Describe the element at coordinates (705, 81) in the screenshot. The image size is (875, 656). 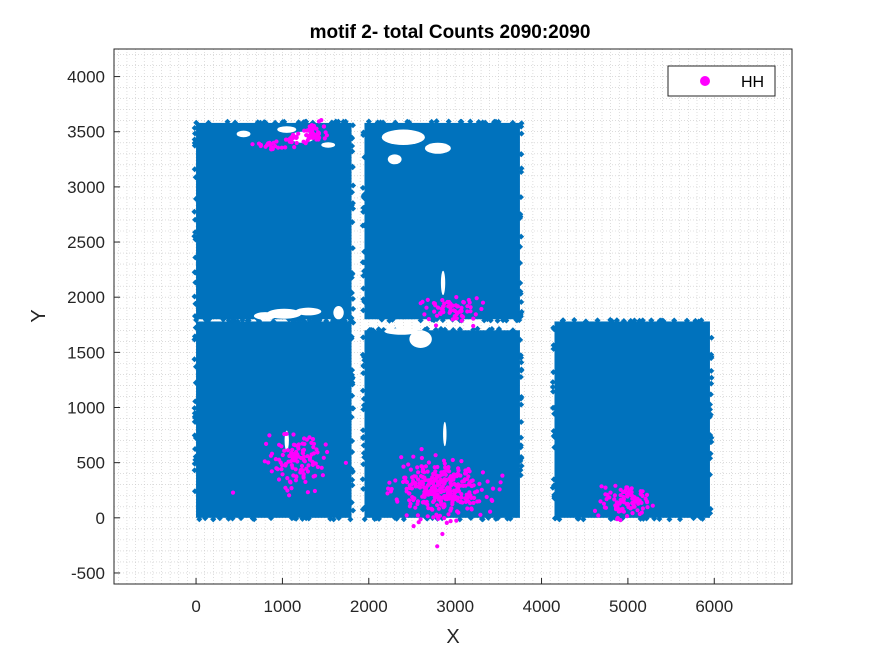
I see `legend-marker` at that location.